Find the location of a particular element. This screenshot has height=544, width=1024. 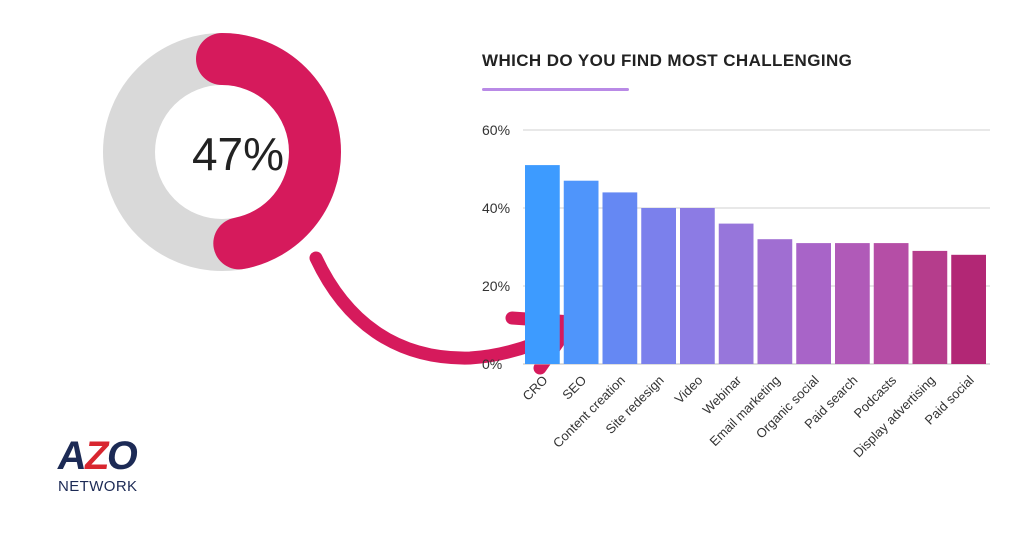

x-tick-label: Video is located at coordinates (689, 390).